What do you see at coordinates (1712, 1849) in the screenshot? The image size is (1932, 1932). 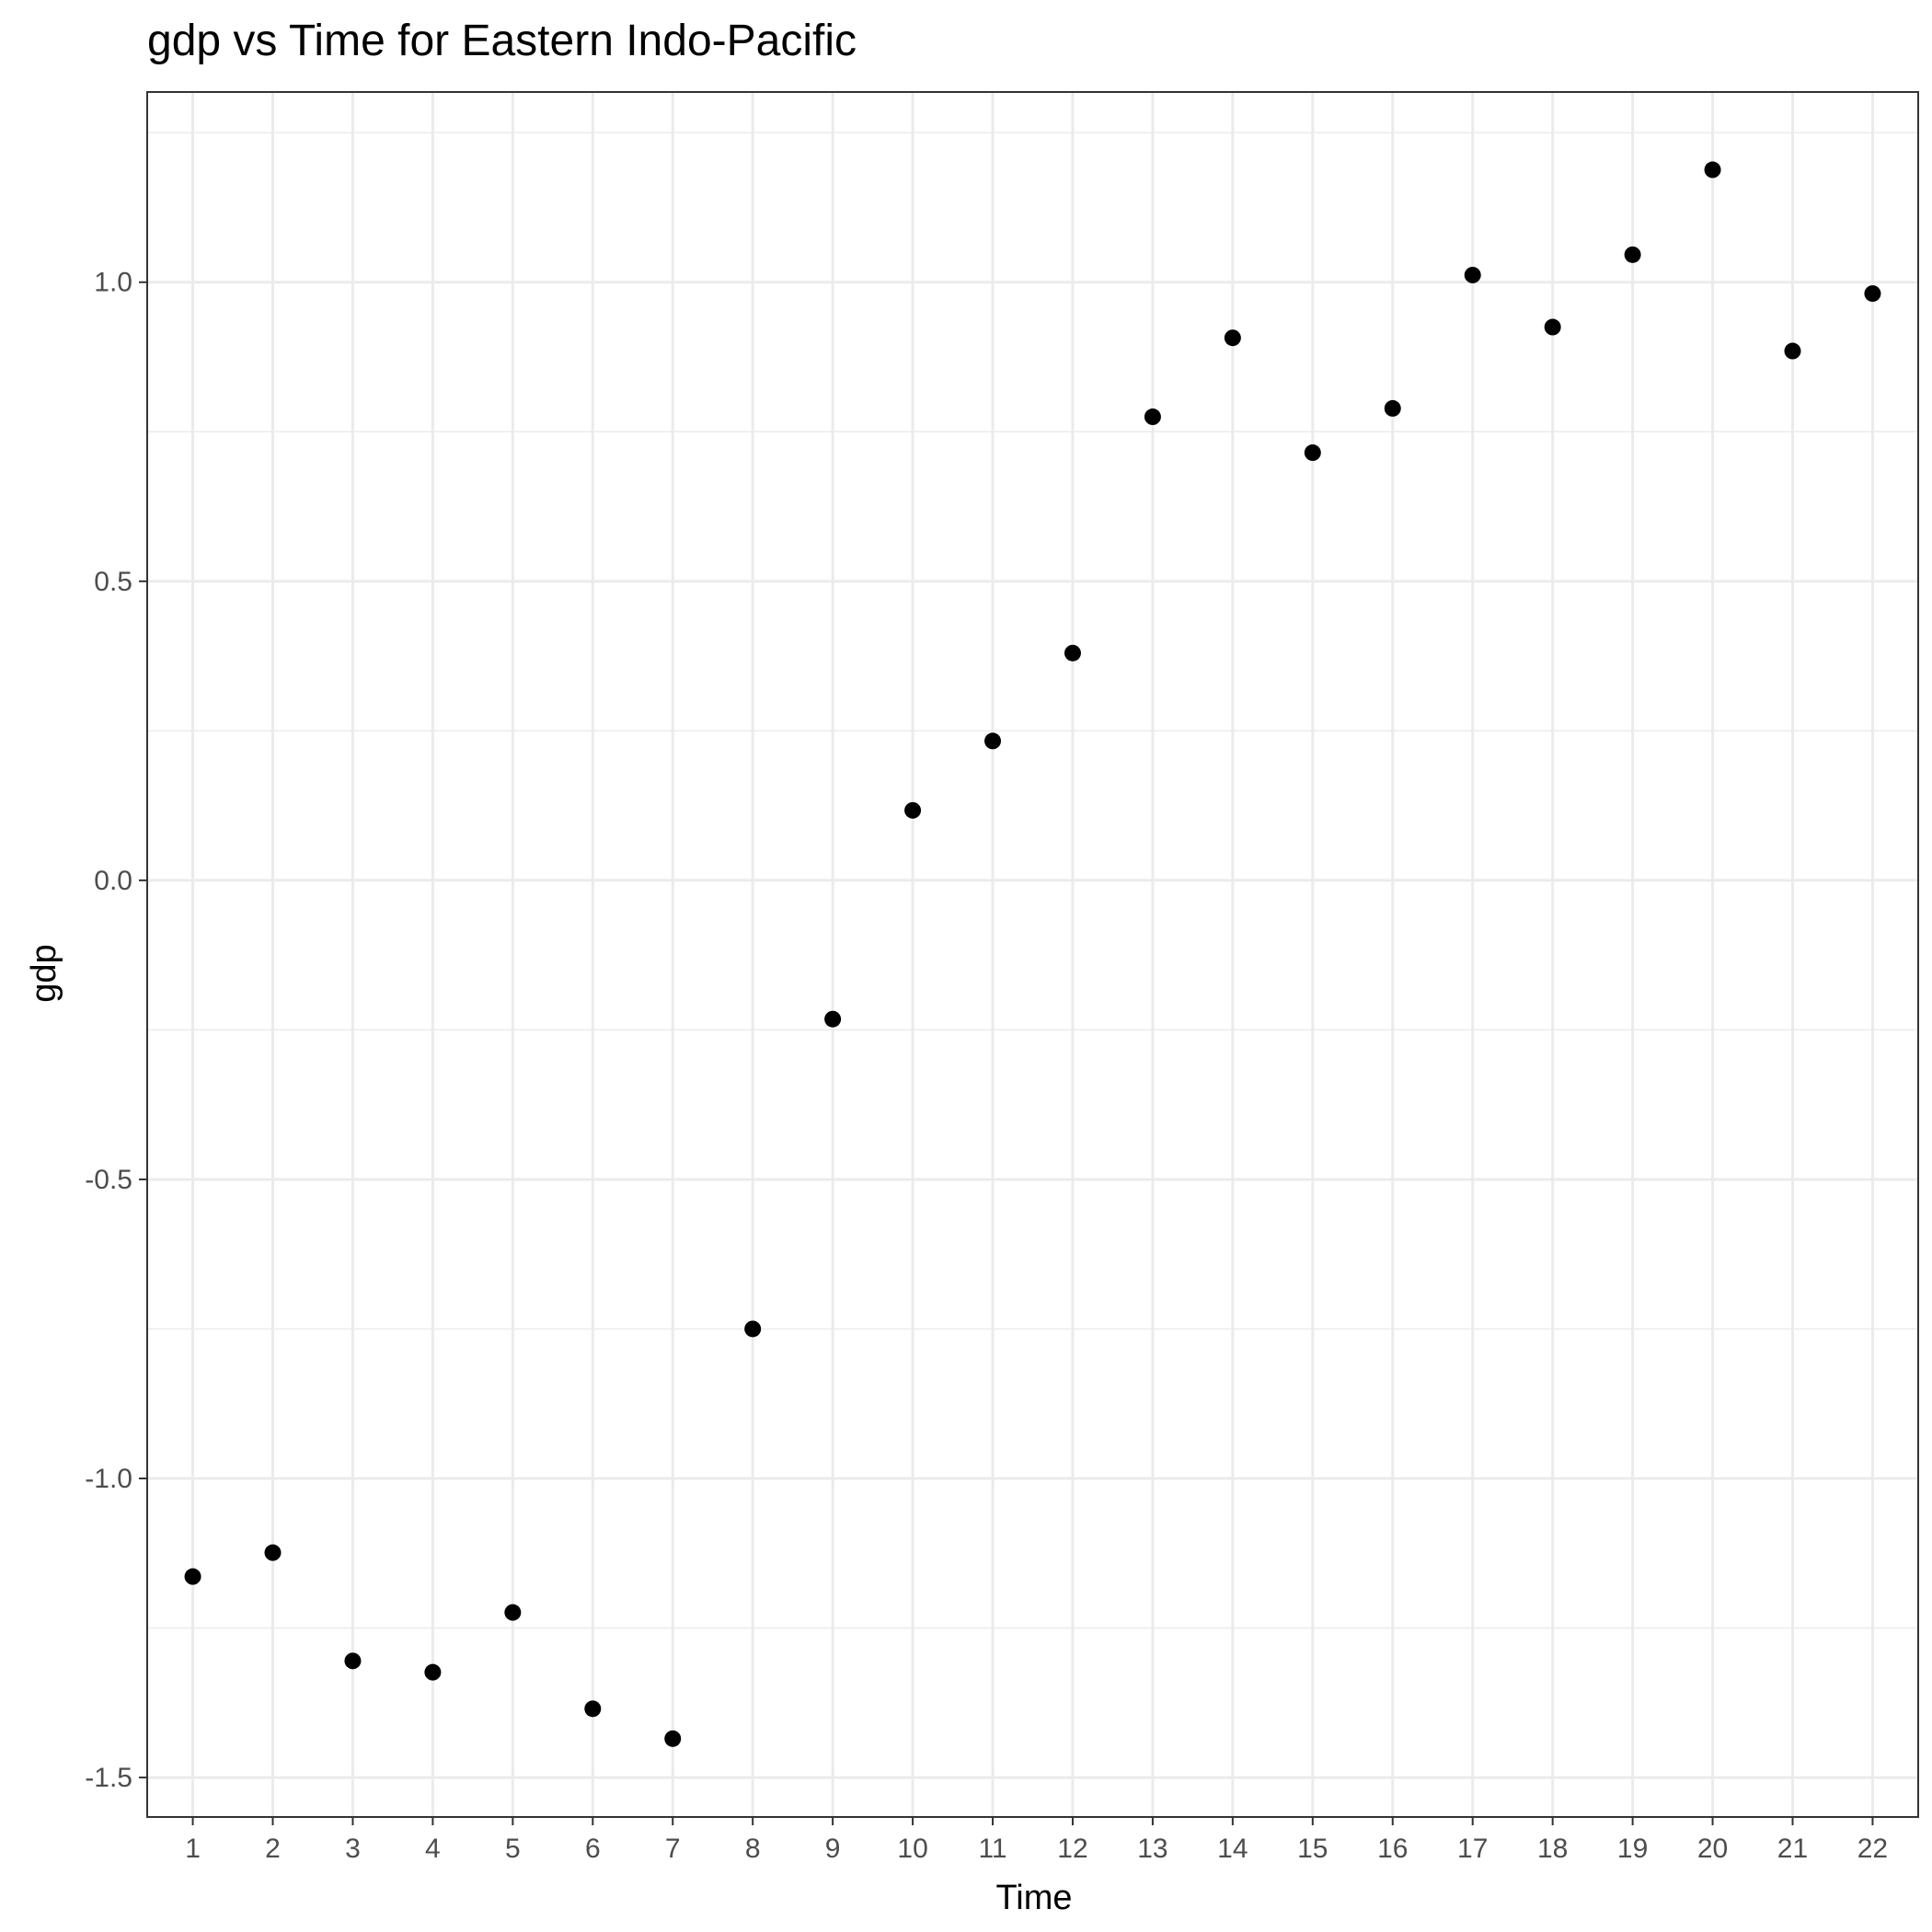 I see `x-tick-label: 20` at bounding box center [1712, 1849].